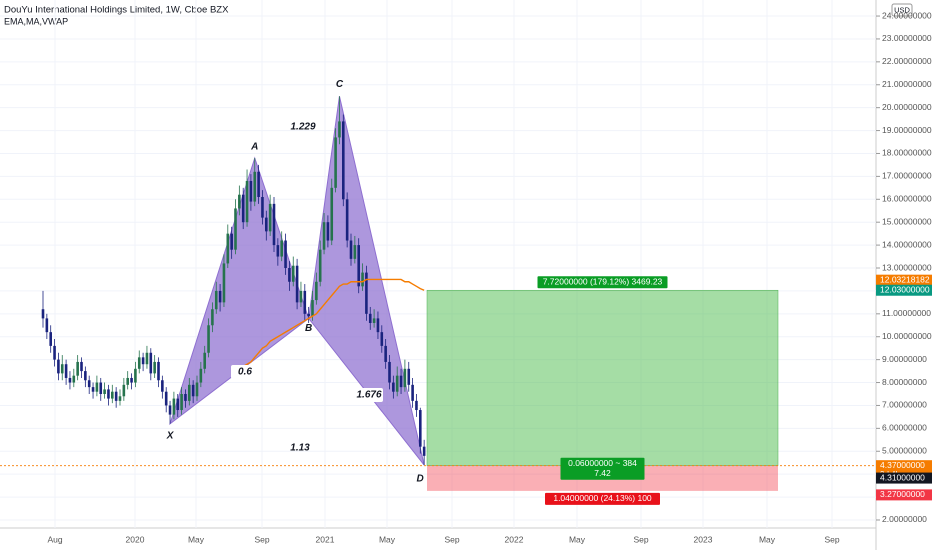 The width and height of the screenshot is (932, 550). I want to click on ratio-label: 1.13, so click(300, 448).